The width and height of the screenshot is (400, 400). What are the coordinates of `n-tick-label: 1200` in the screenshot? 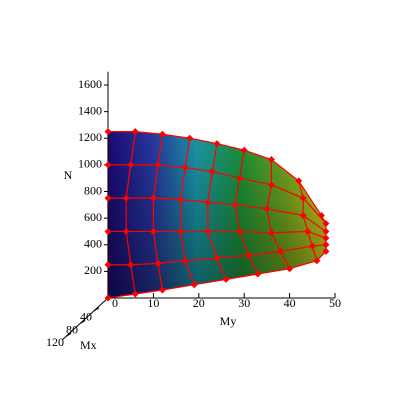 It's located at (90, 137).